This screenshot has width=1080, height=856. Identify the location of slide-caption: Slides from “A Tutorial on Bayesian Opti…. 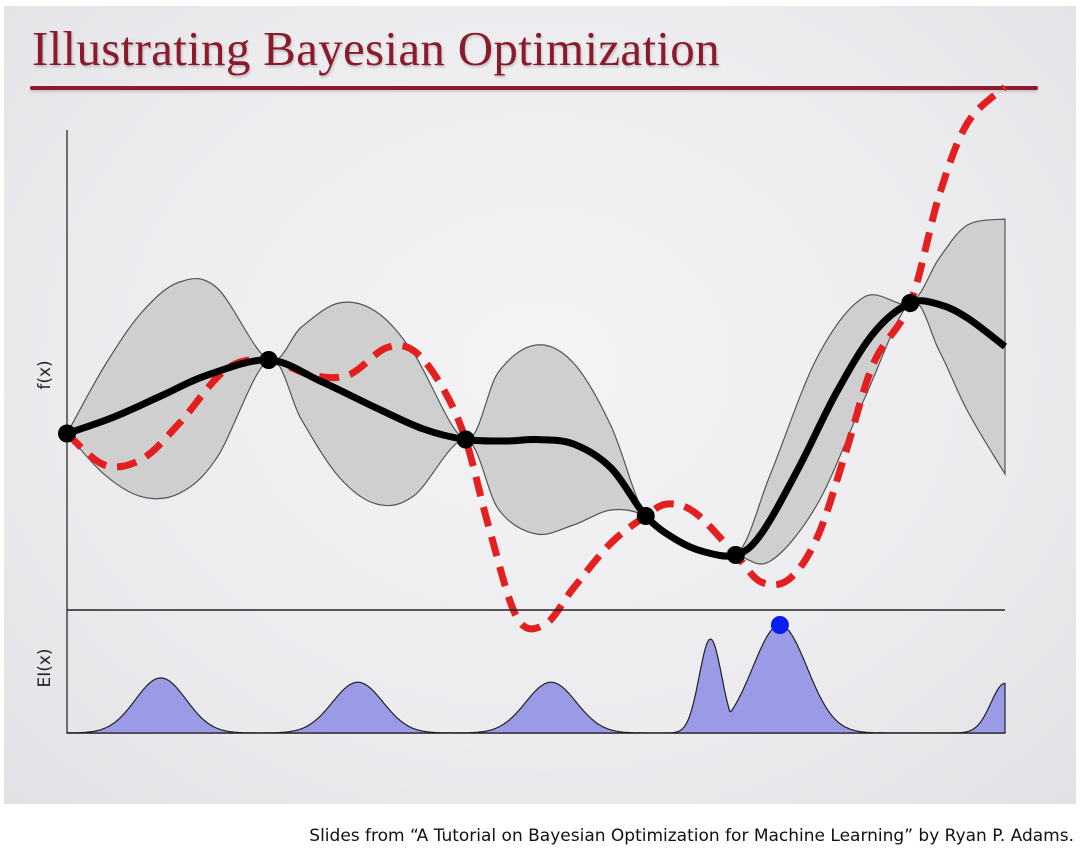
(691, 836).